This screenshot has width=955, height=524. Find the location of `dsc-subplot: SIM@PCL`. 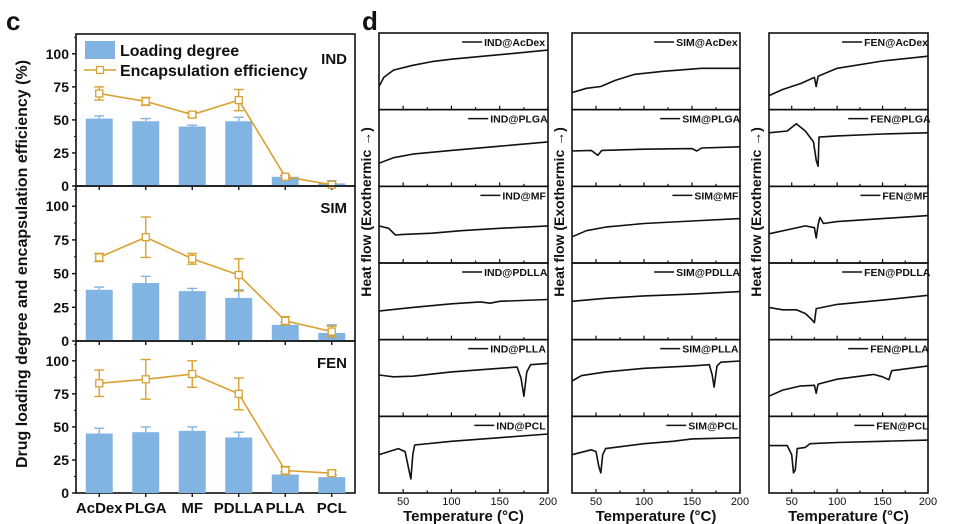

dsc-subplot: SIM@PCL is located at coordinates (656, 454).